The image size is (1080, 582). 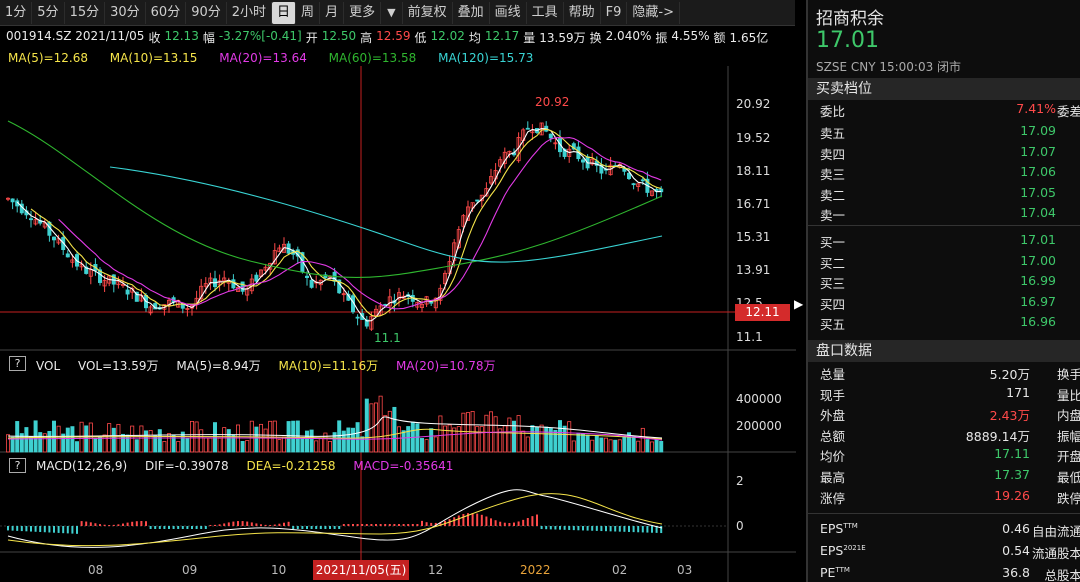 What do you see at coordinates (125, 12) in the screenshot?
I see `period-button-3: 30分` at bounding box center [125, 12].